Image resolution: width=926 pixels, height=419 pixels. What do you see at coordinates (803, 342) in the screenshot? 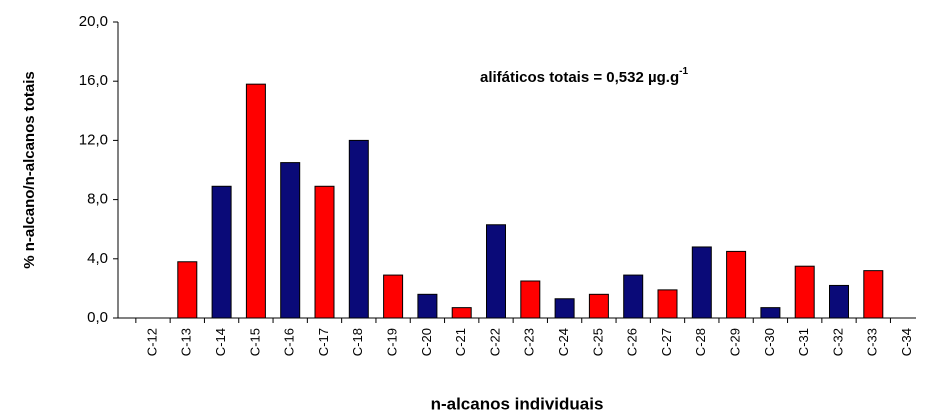
I see `x-tick-label: C-31` at bounding box center [803, 342].